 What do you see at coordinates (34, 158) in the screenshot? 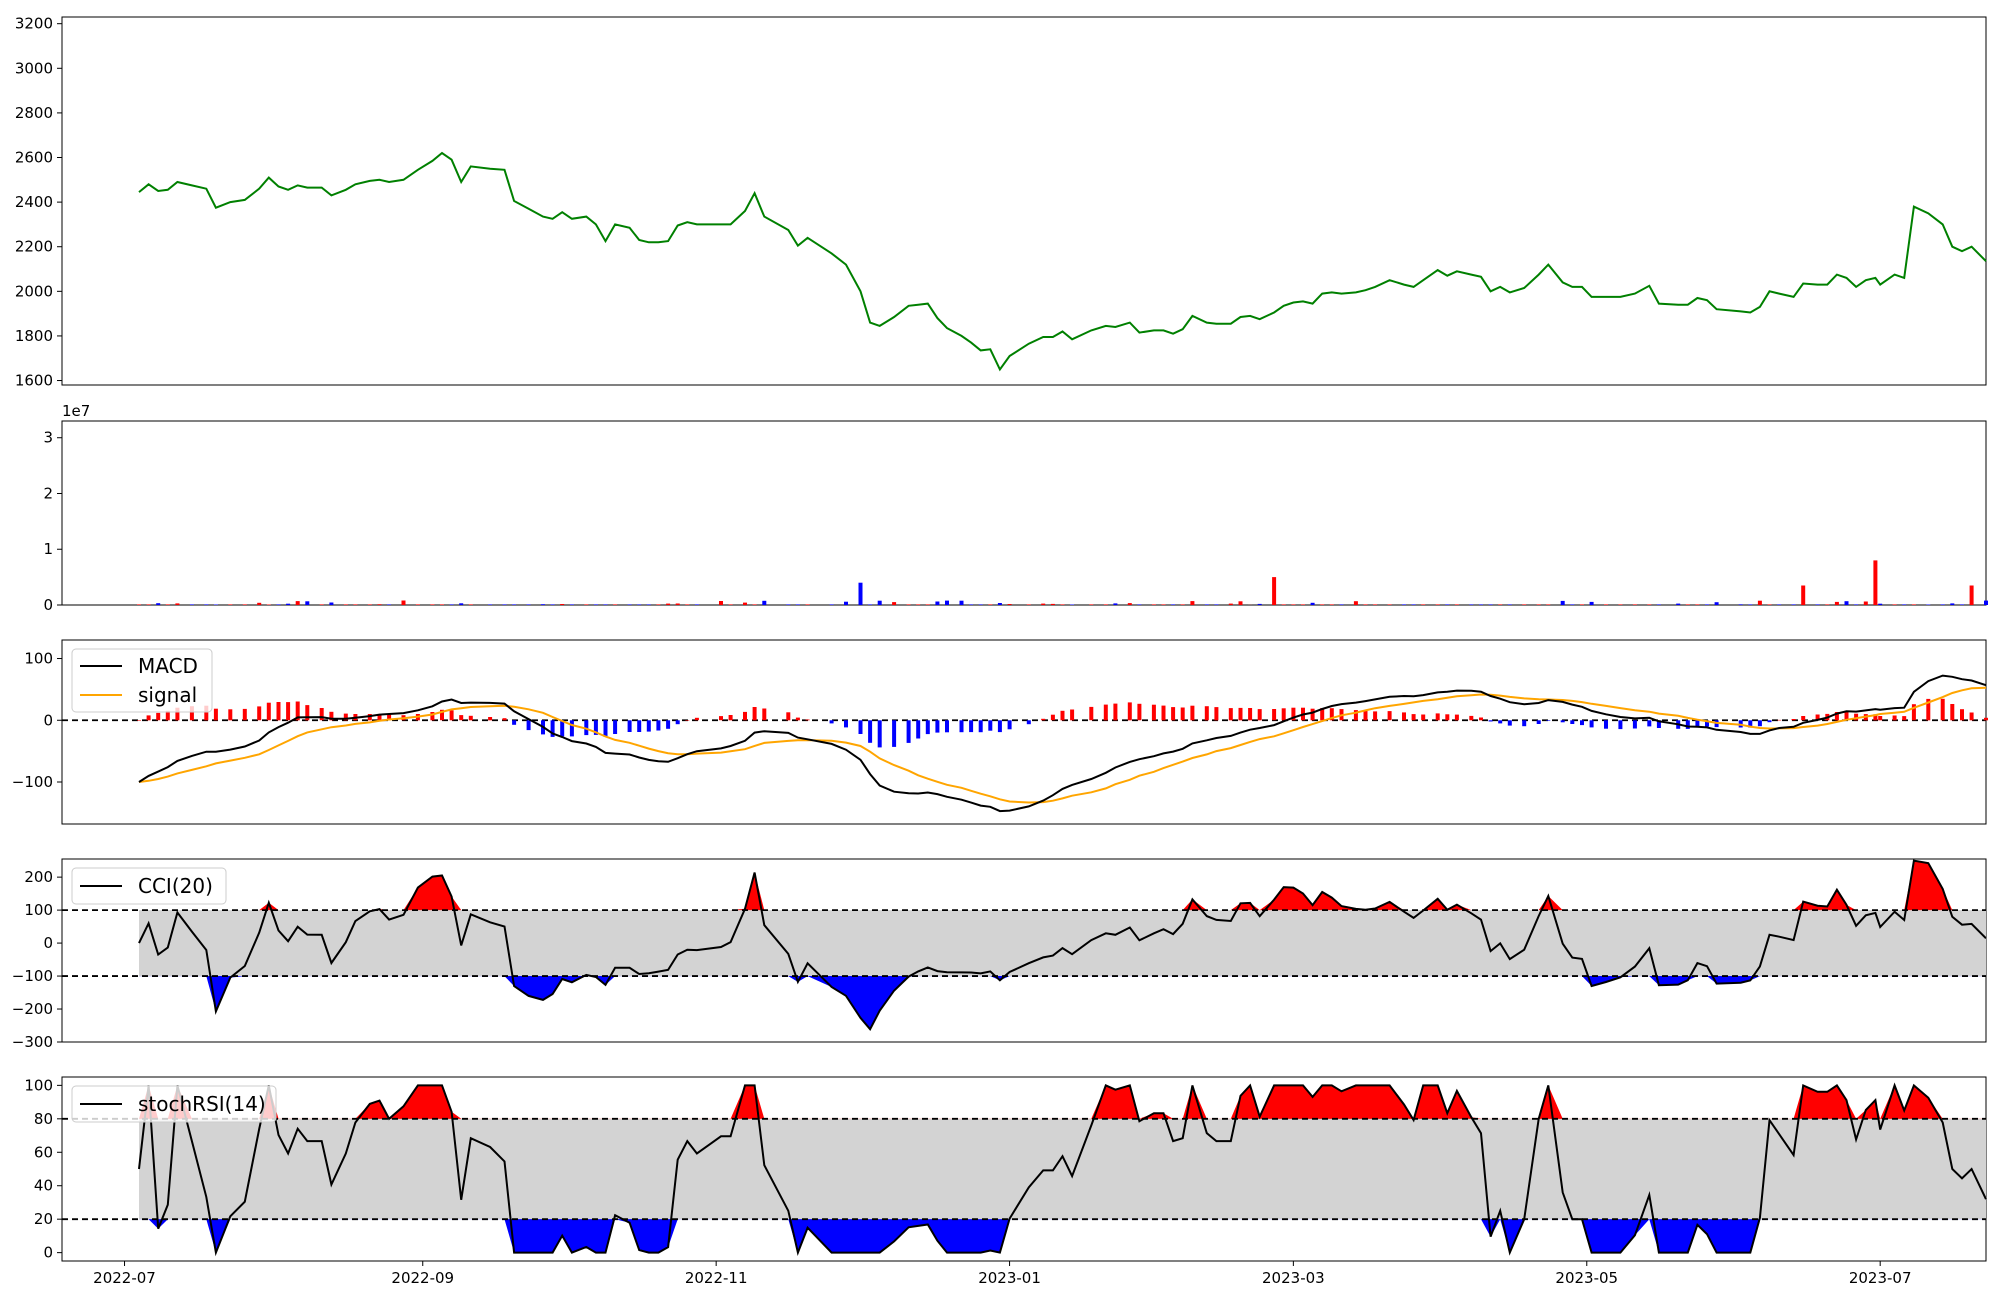
I see `price-ytick-label: 2600` at bounding box center [34, 158].